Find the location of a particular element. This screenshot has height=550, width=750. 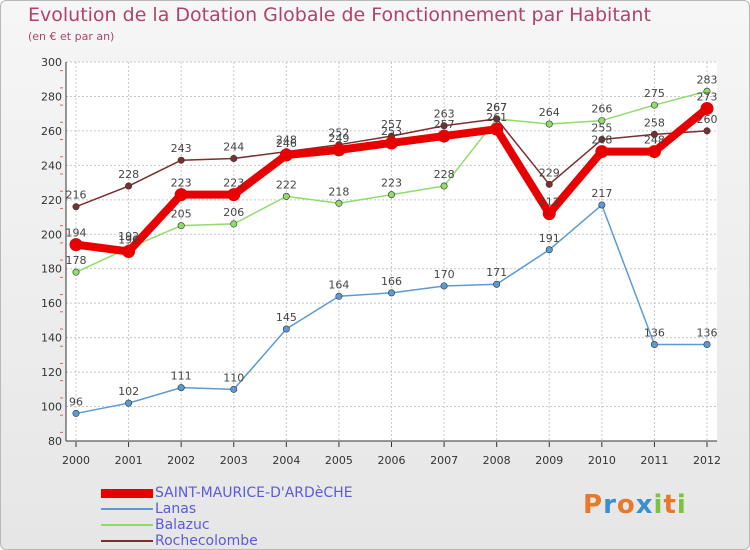

legend-swatch-saint-maurice is located at coordinates (127, 493).